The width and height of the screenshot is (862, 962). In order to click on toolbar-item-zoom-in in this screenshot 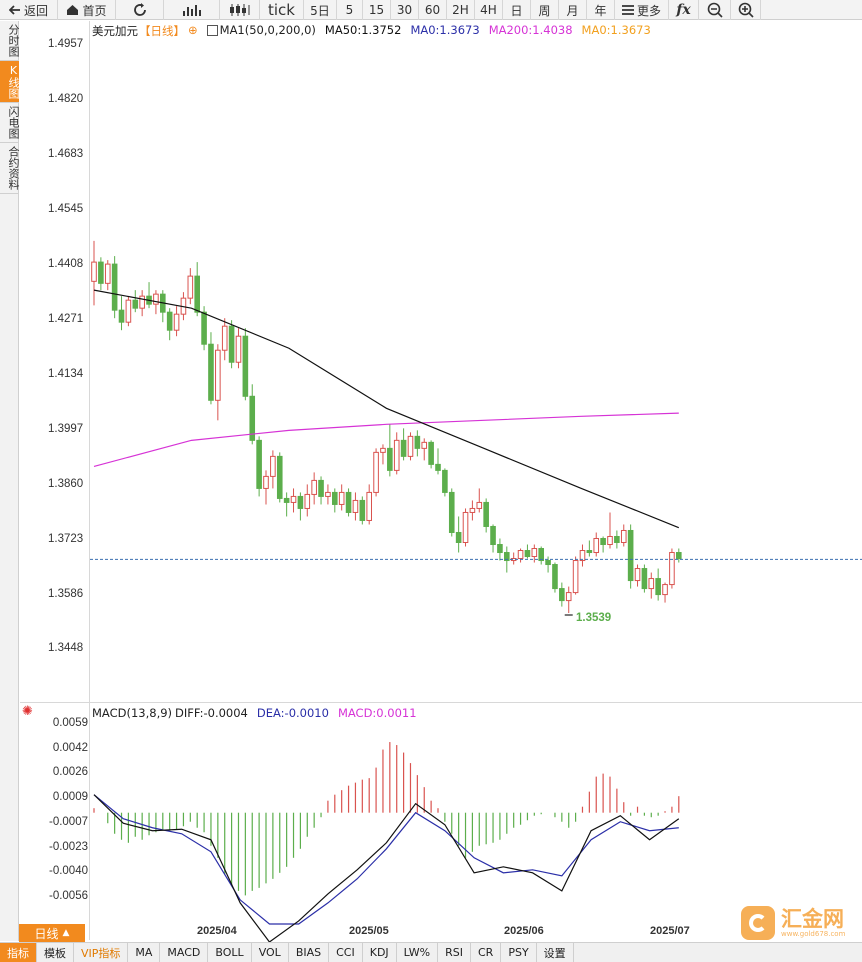, I will do `click(746, 10)`.